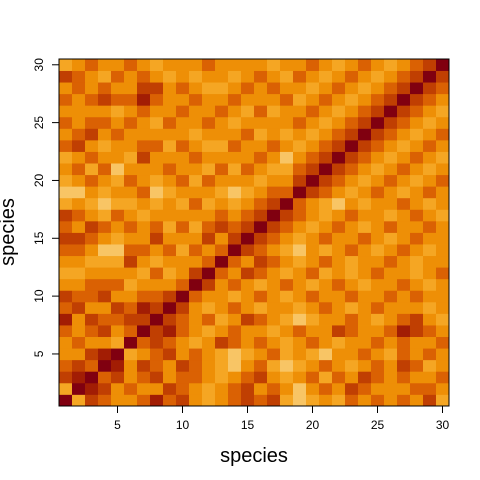 This screenshot has width=480, height=480. I want to click on y-tick-label: 10, so click(39, 296).